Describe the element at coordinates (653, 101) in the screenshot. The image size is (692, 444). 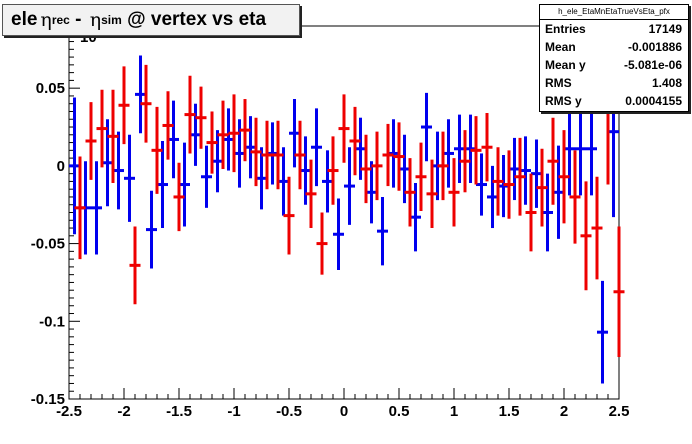
I see `stats-value: 0.0004155` at that location.